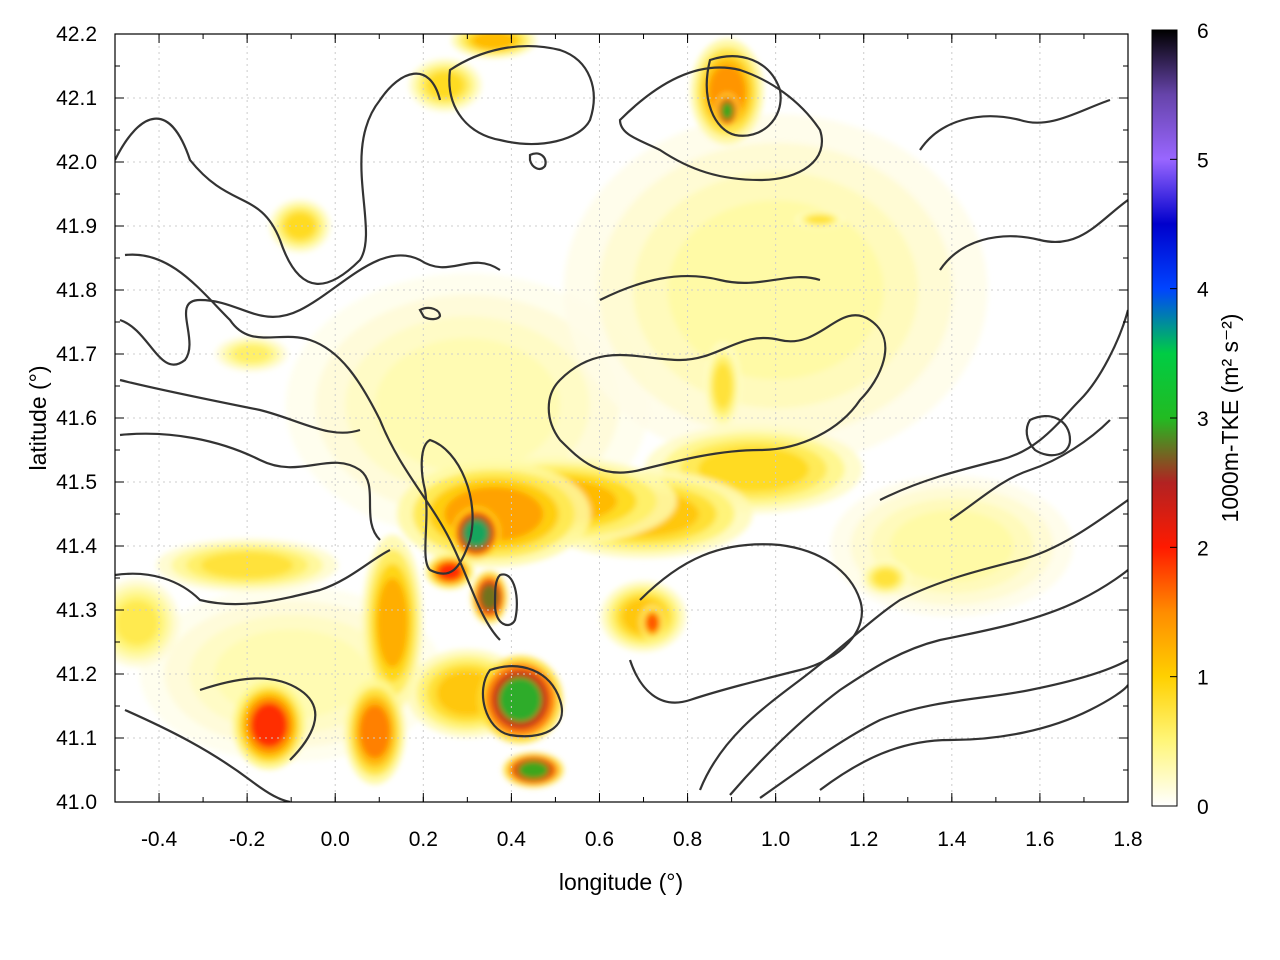 The width and height of the screenshot is (1280, 960). I want to click on colorbar-tick-label: 5, so click(1203, 160).